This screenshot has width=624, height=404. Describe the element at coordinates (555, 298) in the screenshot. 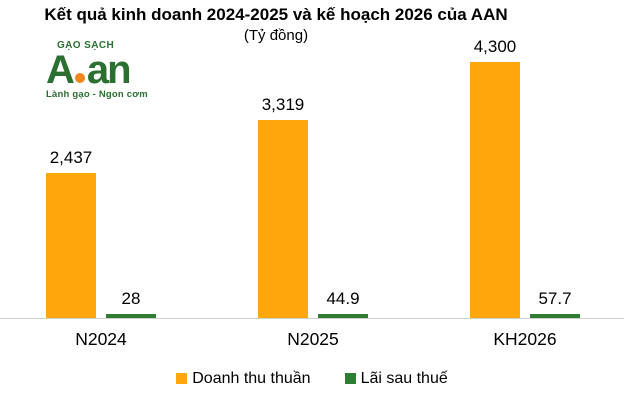

I see `bar-value-label: 57.7` at that location.